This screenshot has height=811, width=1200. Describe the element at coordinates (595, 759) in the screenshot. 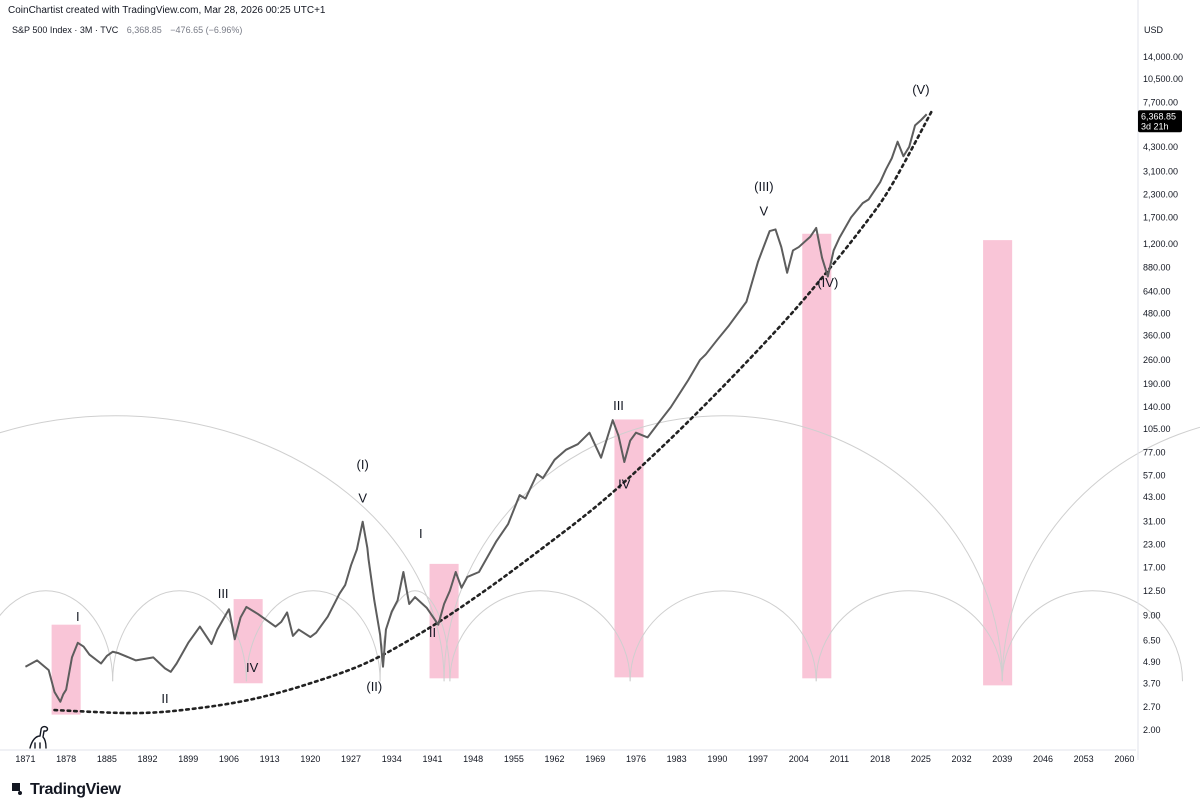

I see `x-tick-1969: 1969` at that location.